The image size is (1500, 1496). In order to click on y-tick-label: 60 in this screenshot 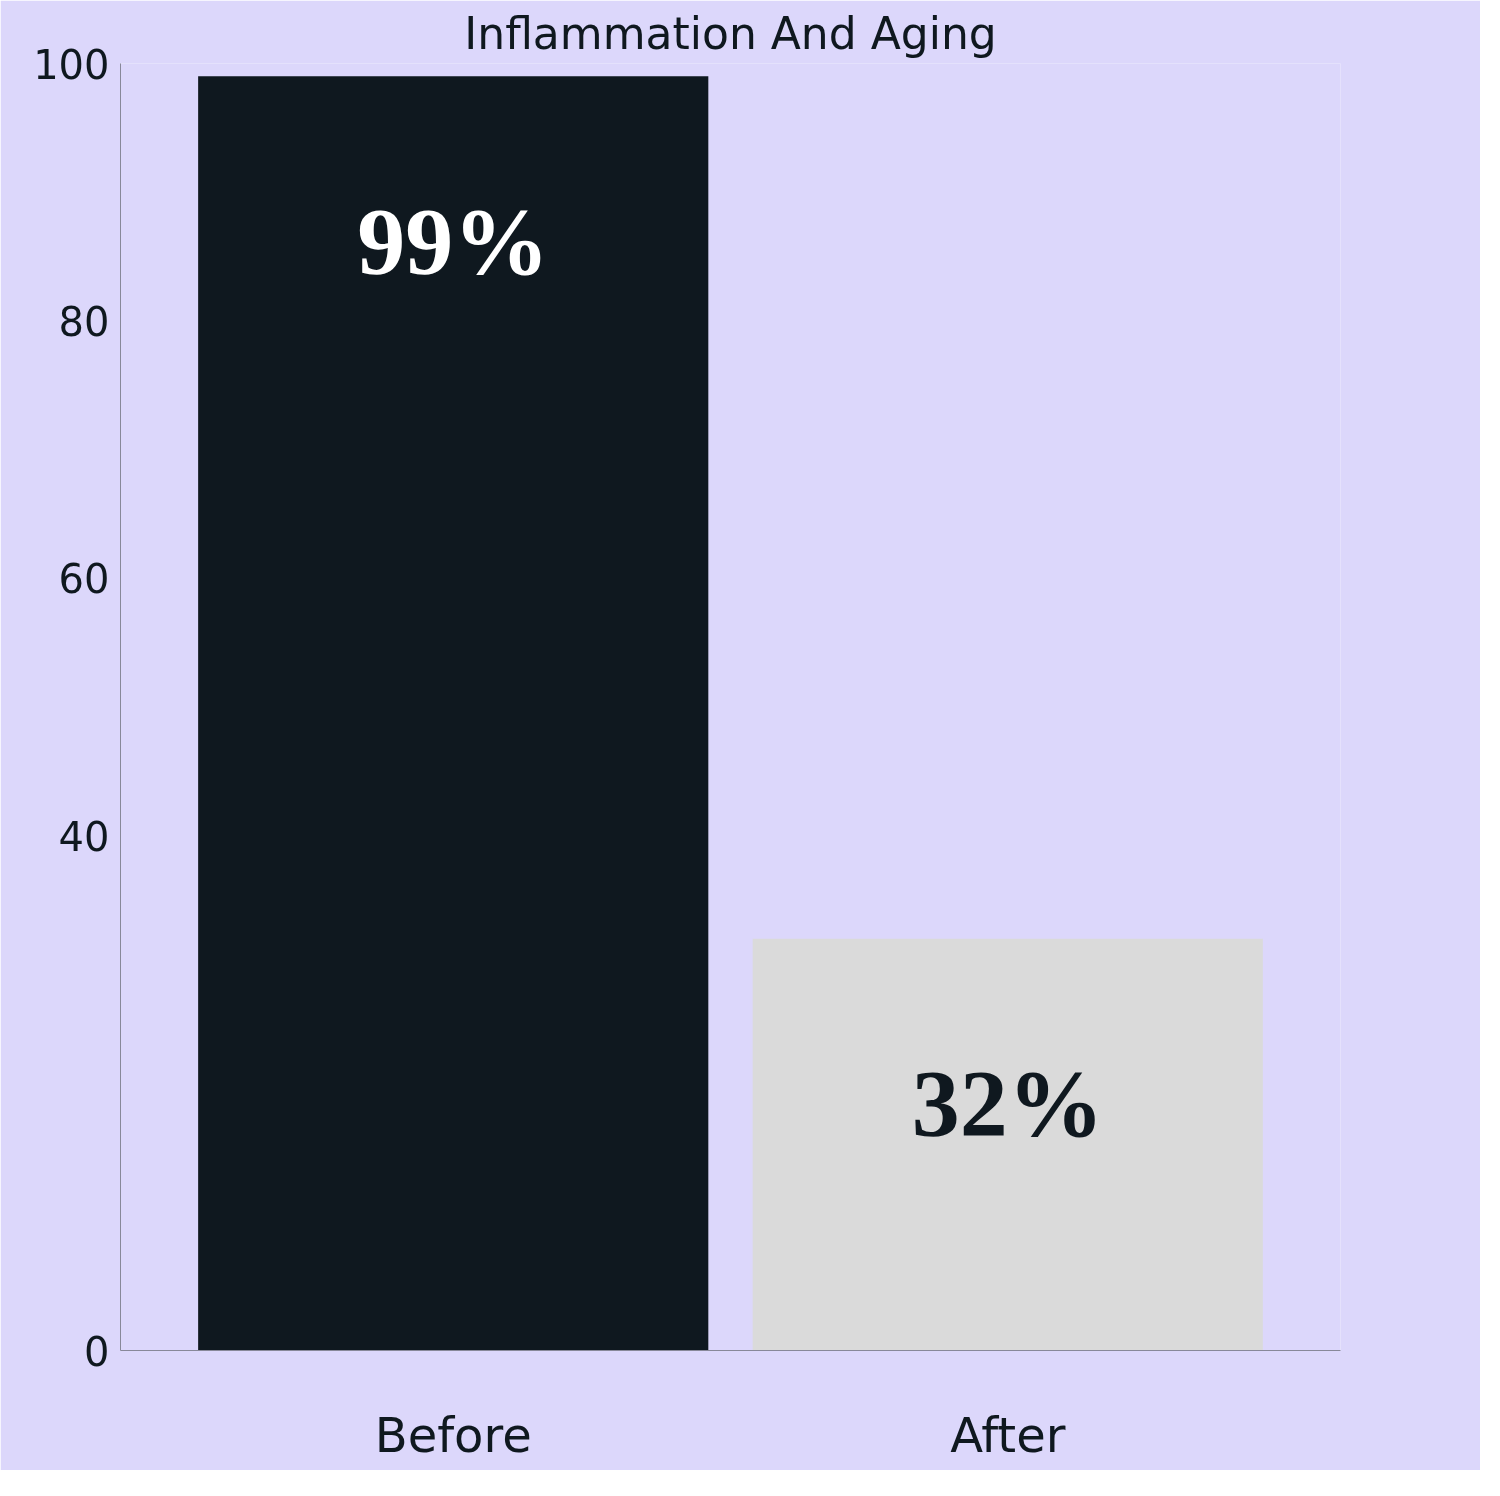, I will do `click(84, 579)`.